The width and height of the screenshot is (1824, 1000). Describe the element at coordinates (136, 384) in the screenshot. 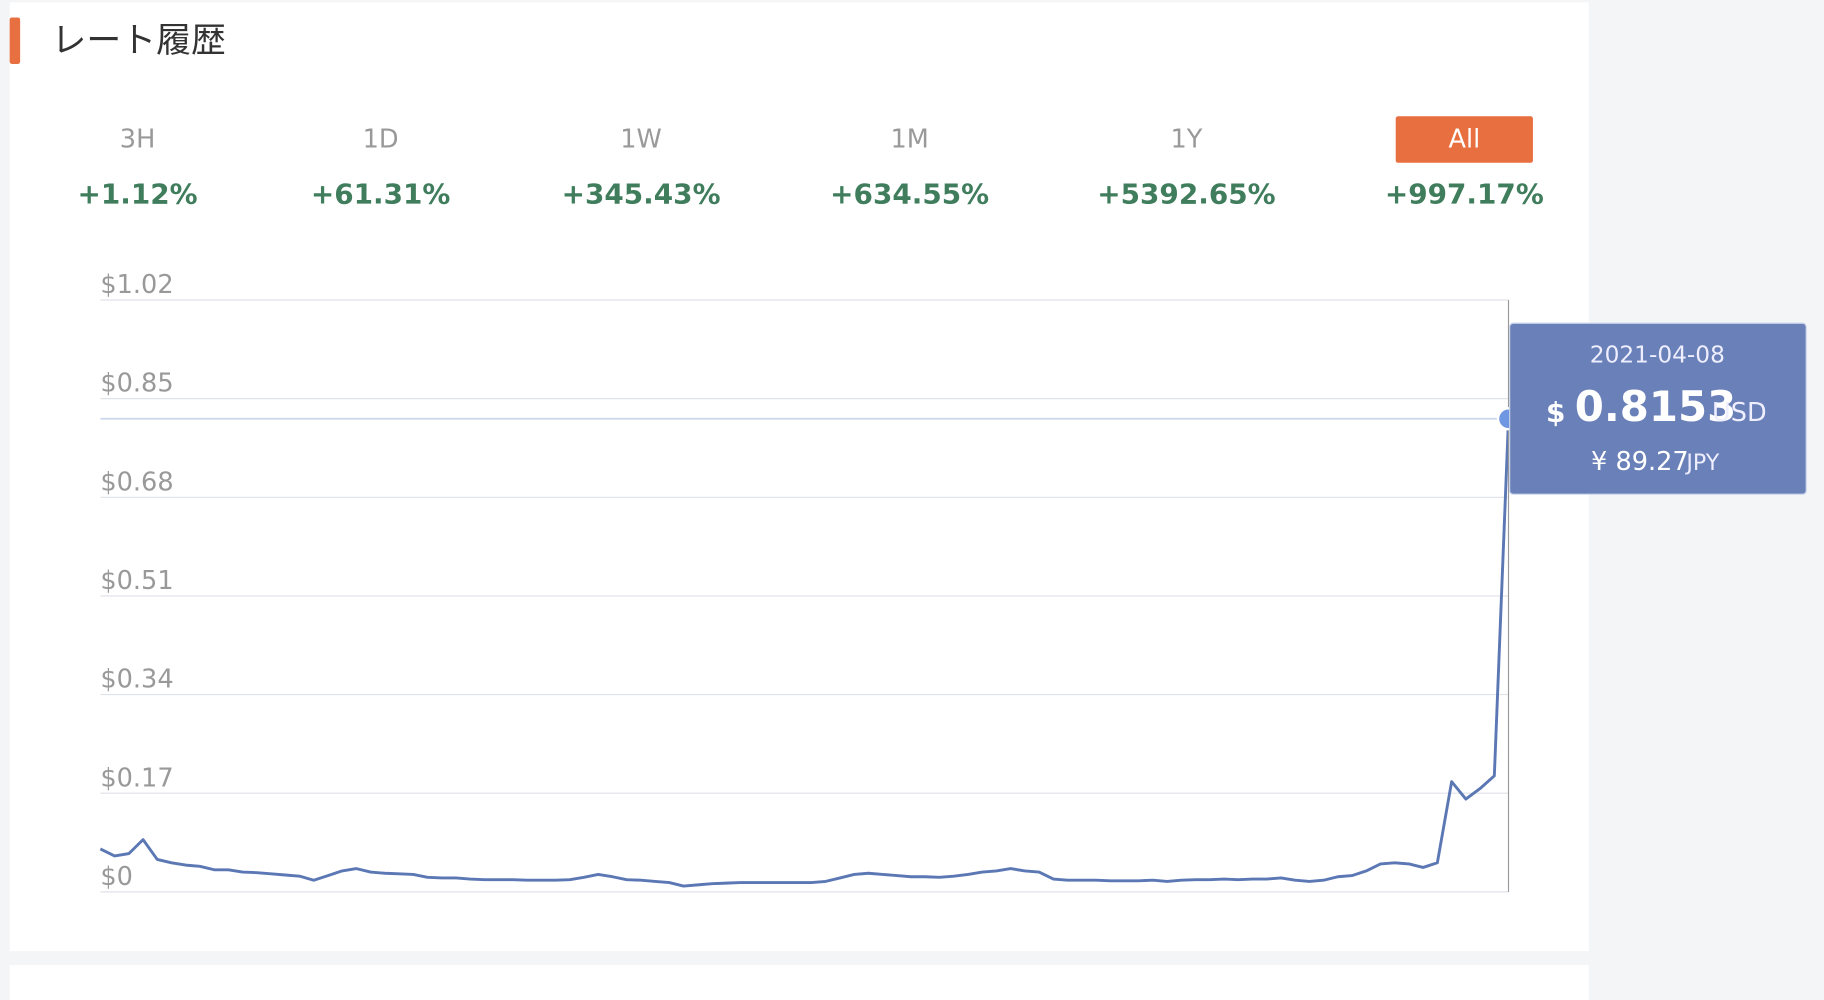

I see `y-tick-label: $0.85` at that location.